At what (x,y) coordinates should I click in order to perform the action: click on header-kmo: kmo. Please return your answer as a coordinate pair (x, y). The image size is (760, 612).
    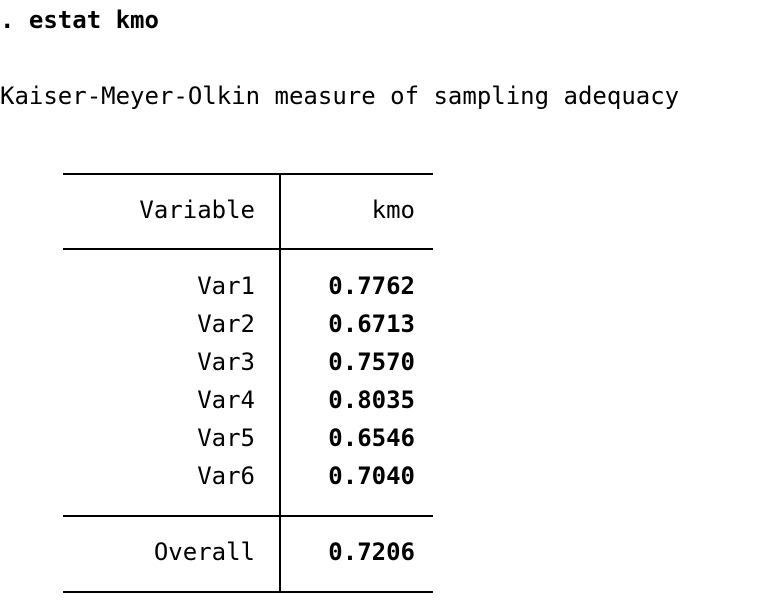
    Looking at the image, I should click on (393, 210).